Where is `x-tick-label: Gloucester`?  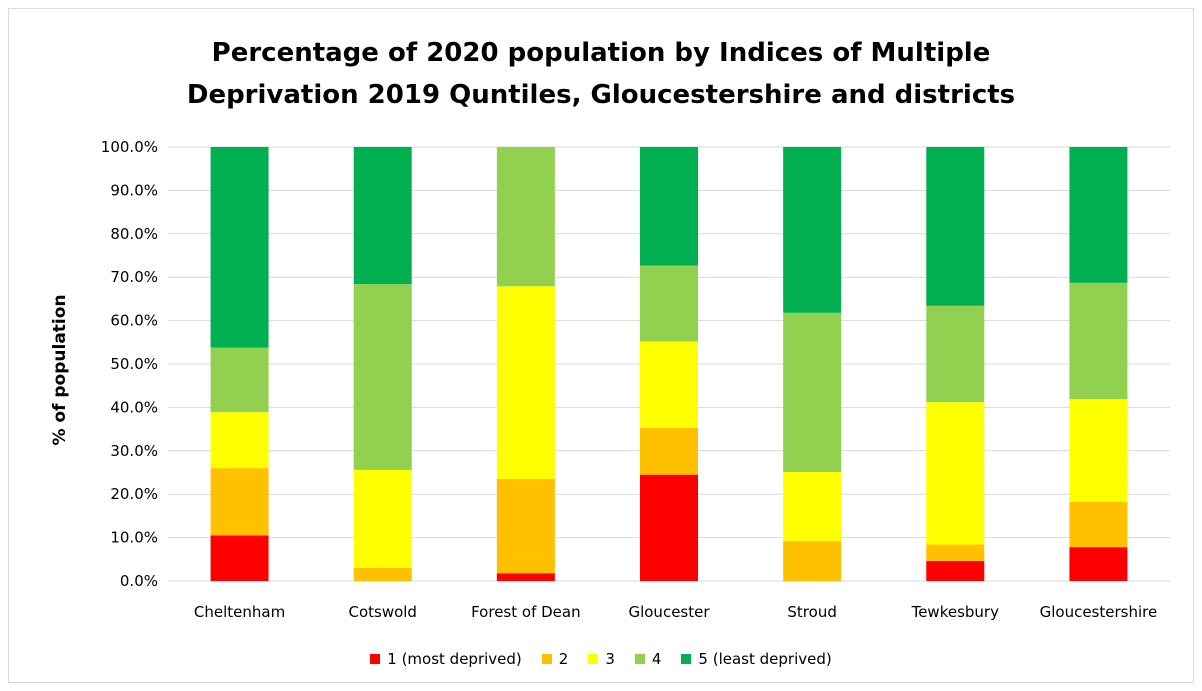 x-tick-label: Gloucester is located at coordinates (669, 612).